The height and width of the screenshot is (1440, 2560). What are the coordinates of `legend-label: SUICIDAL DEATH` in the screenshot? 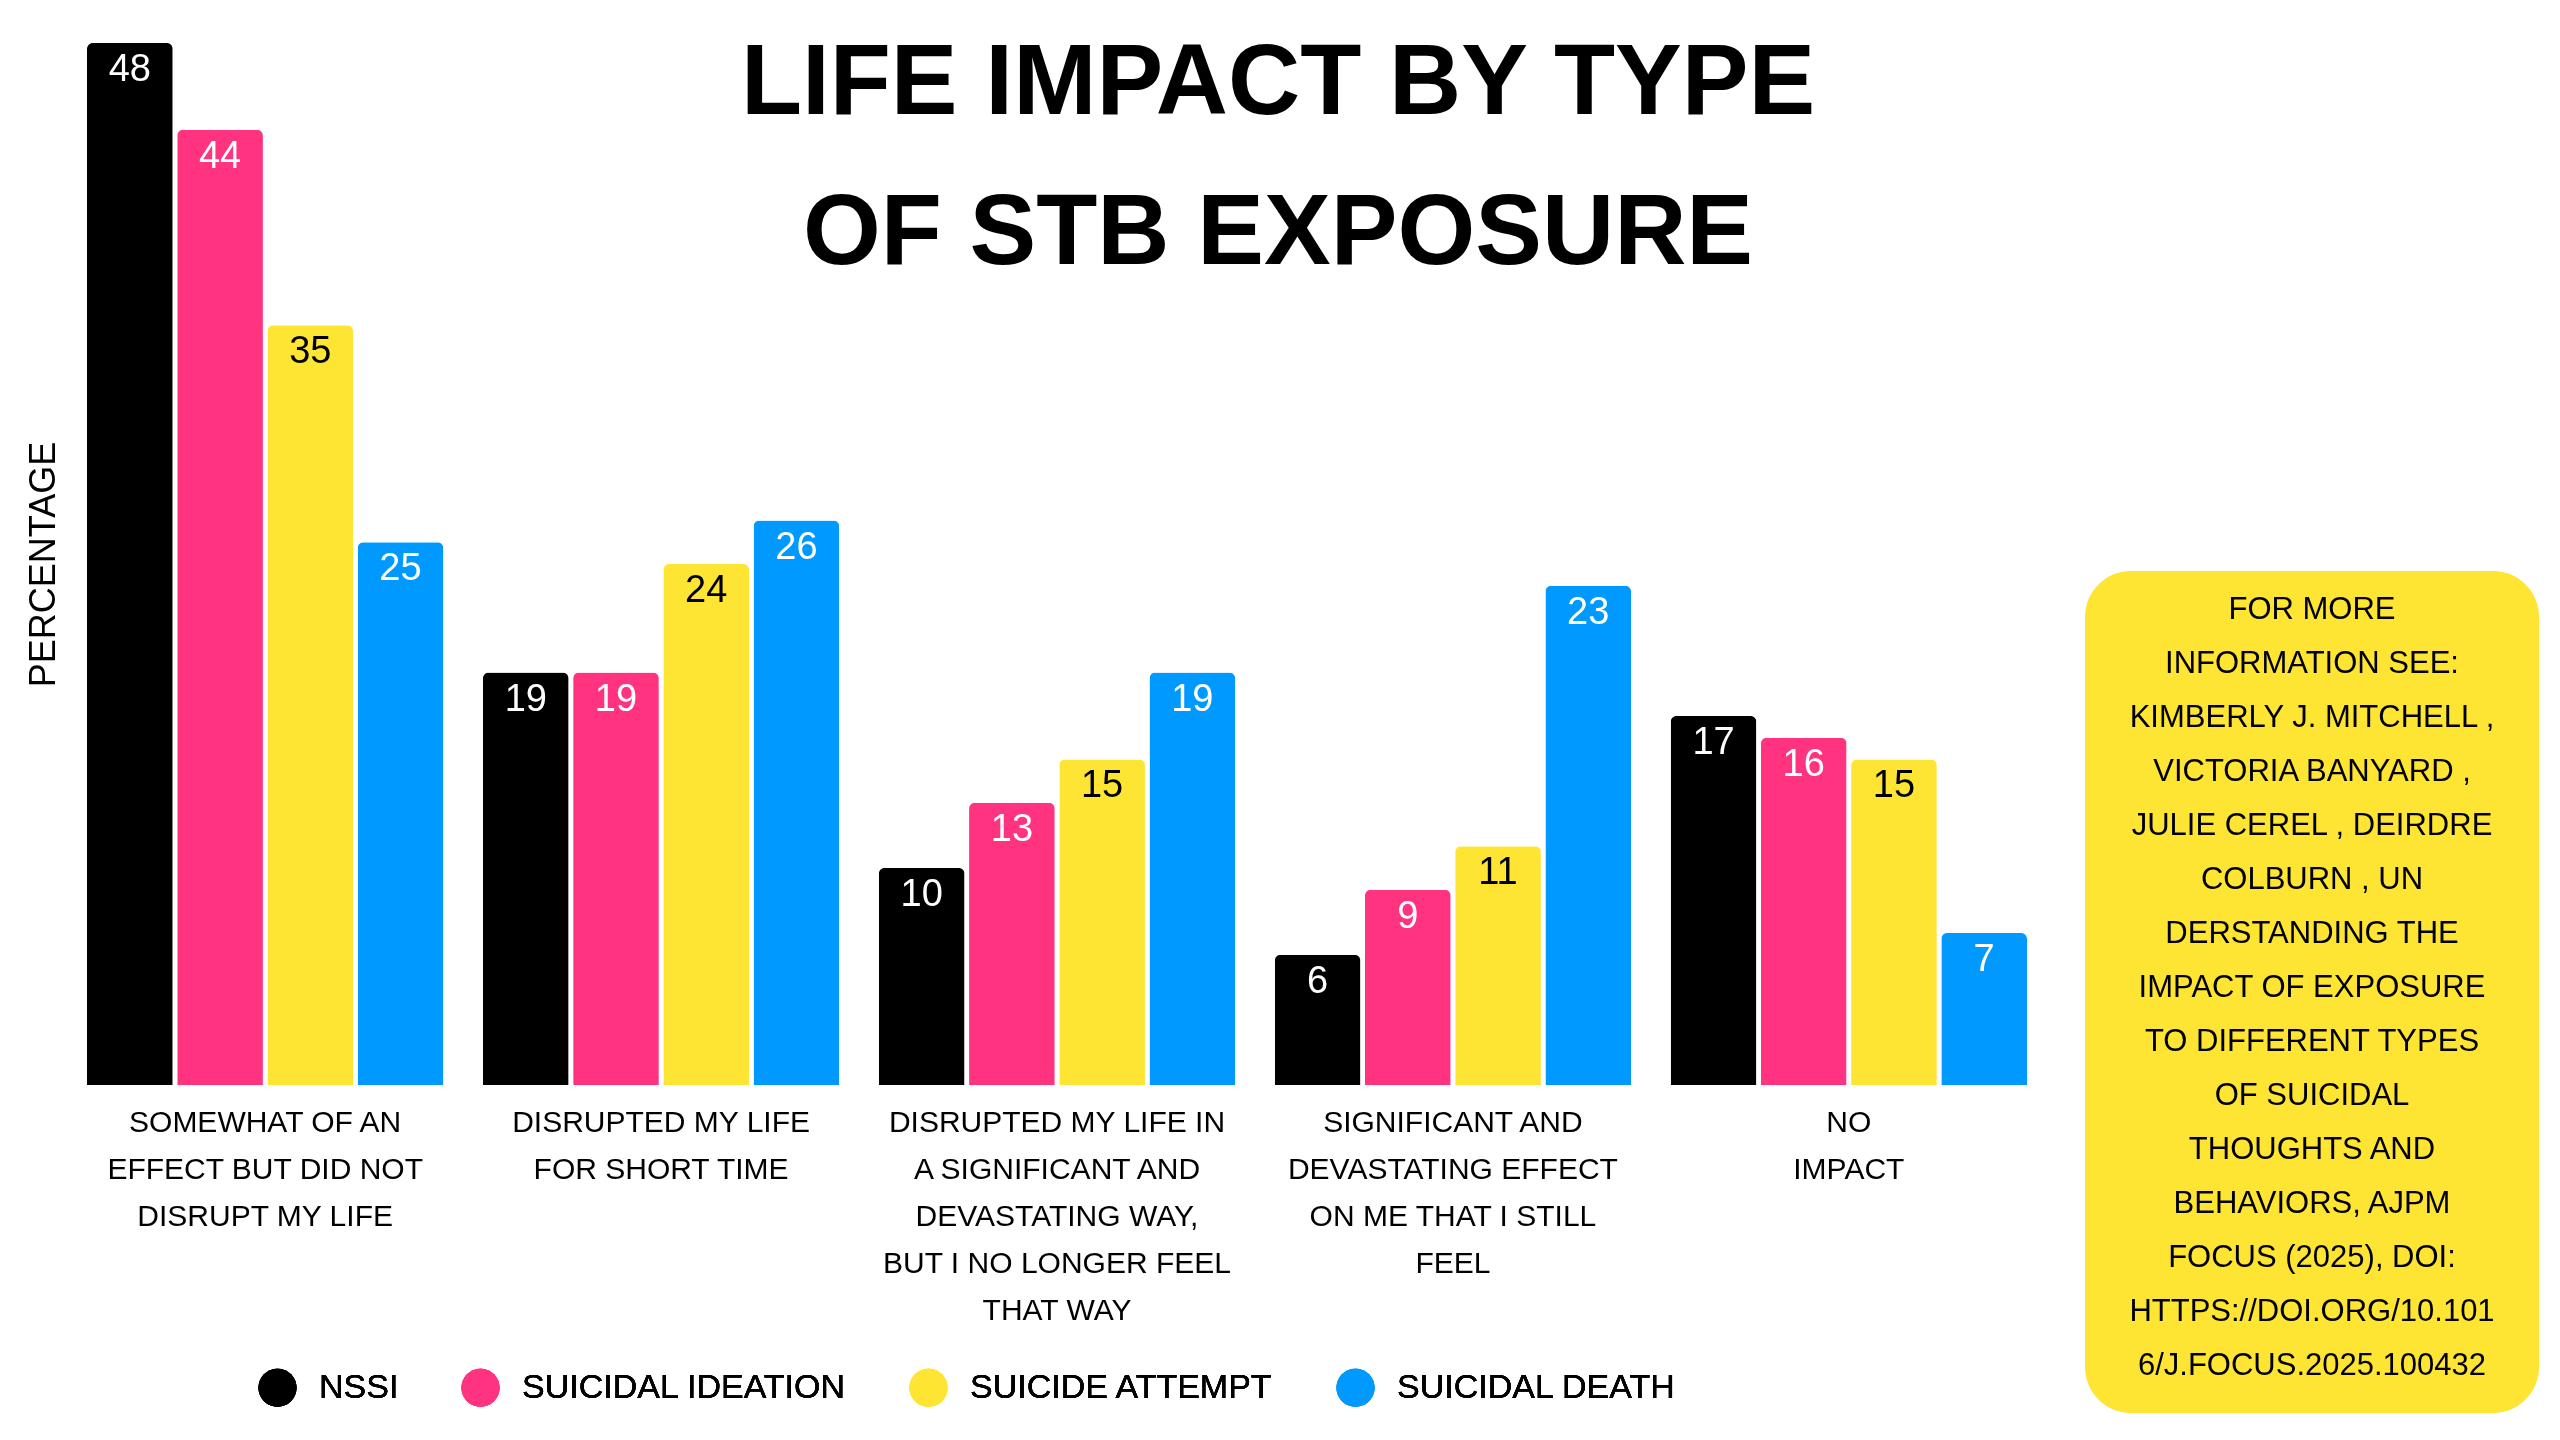 It's located at (1536, 1385).